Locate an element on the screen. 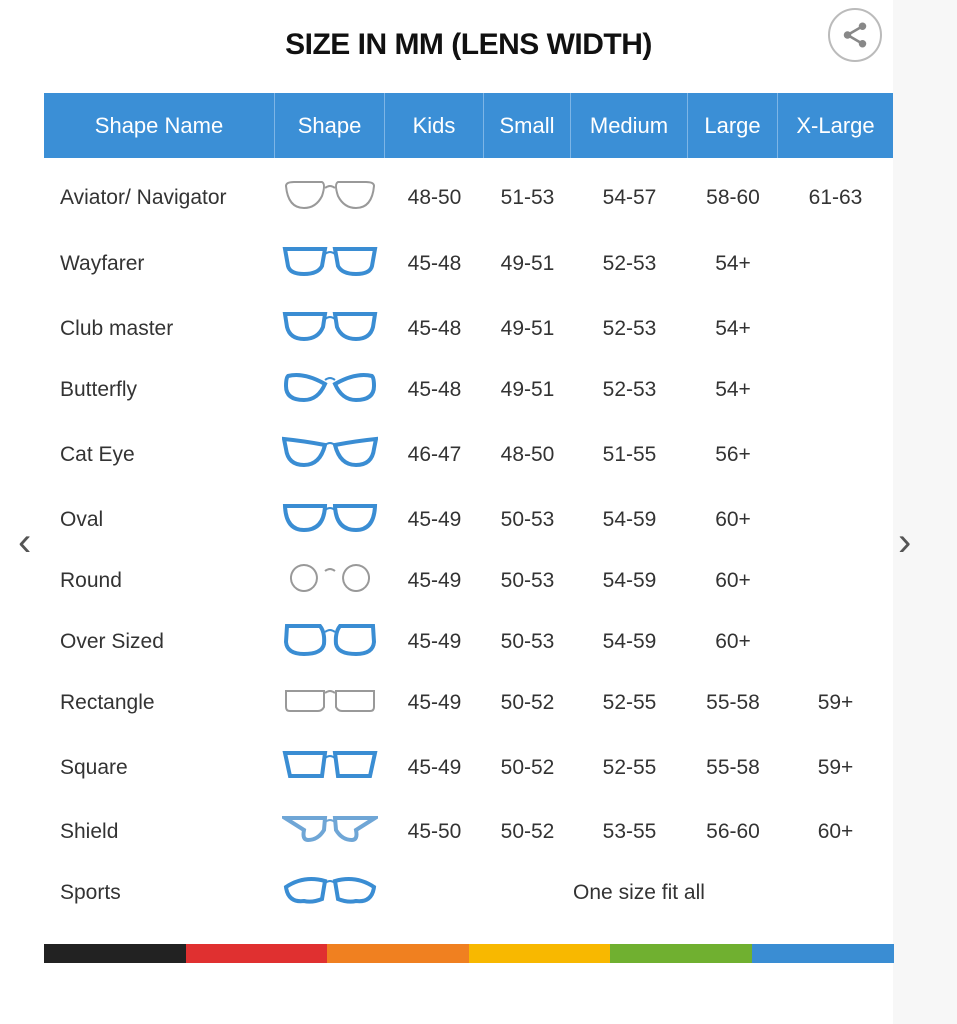 The width and height of the screenshot is (957, 1024). size-value: 51-53 is located at coordinates (527, 197).